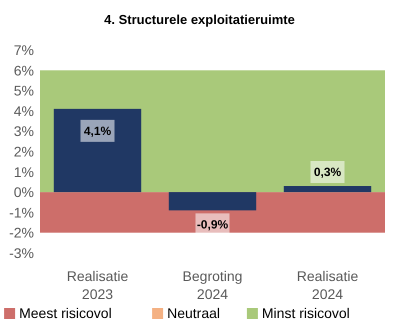 The image size is (399, 332). I want to click on y-tick-label: -3%, so click(21, 253).